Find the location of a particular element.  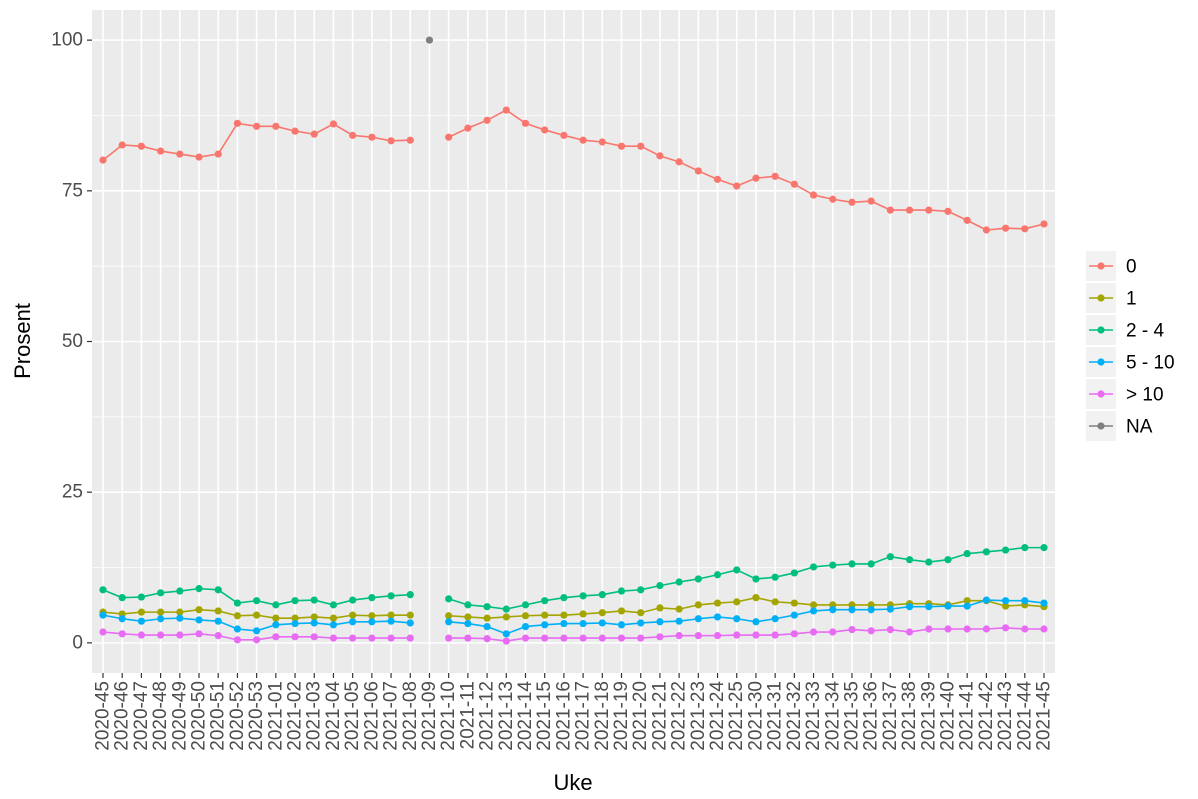

x-tick-label: 2021-01 is located at coordinates (275, 716).